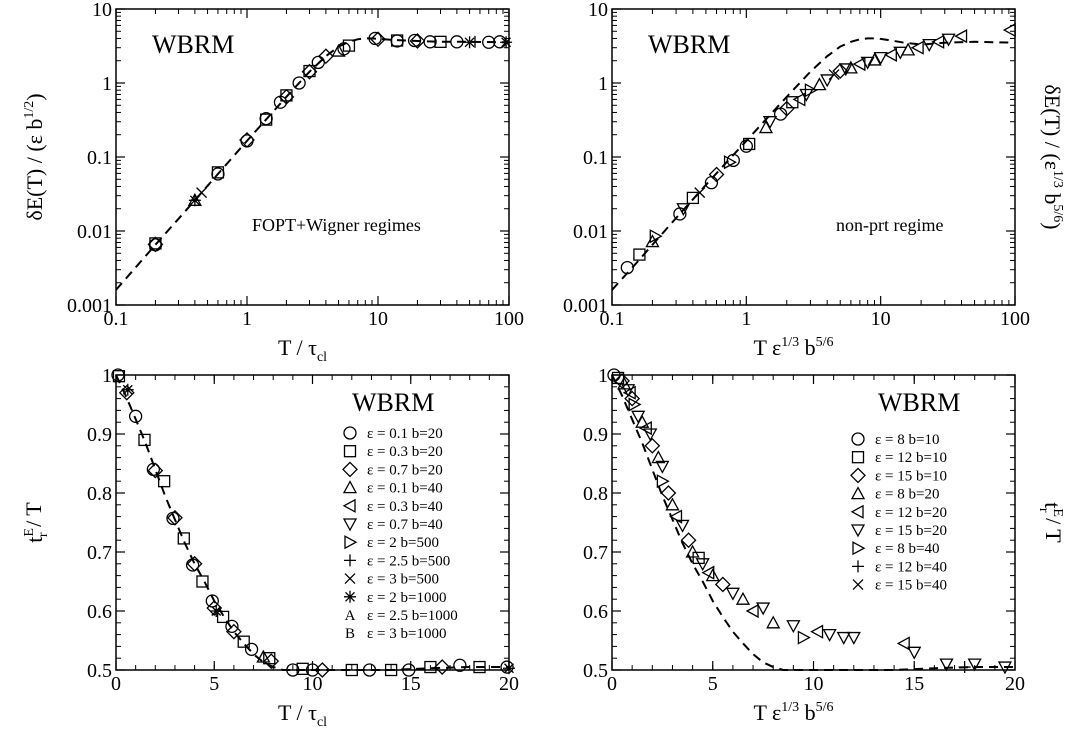 Image resolution: width=1067 pixels, height=740 pixels. What do you see at coordinates (911, 513) in the screenshot?
I see `legend-label: ε = 12 b=20` at bounding box center [911, 513].